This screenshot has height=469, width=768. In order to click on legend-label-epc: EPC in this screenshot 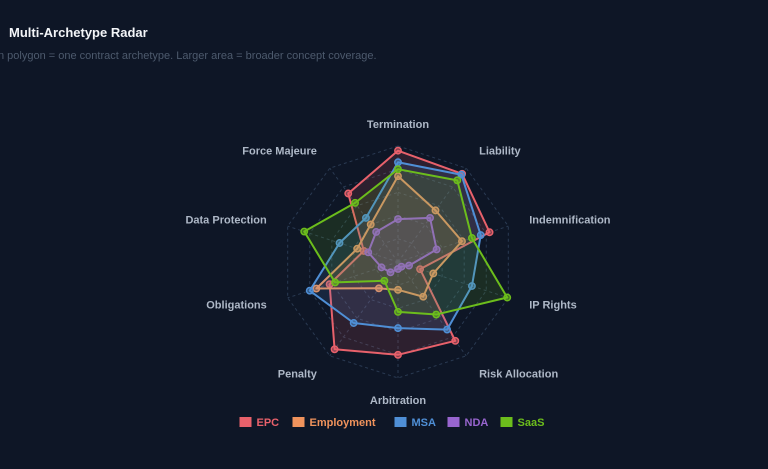, I will do `click(268, 423)`.